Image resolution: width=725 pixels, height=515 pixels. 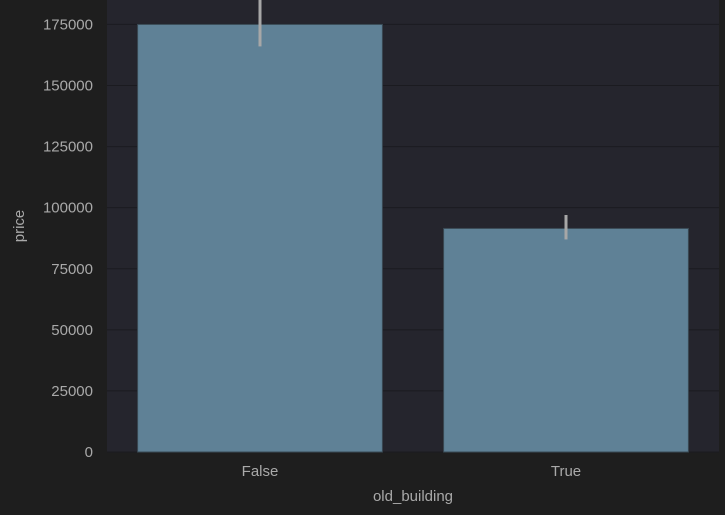 I want to click on x-axis-ticks: False True, so click(x=411, y=471).